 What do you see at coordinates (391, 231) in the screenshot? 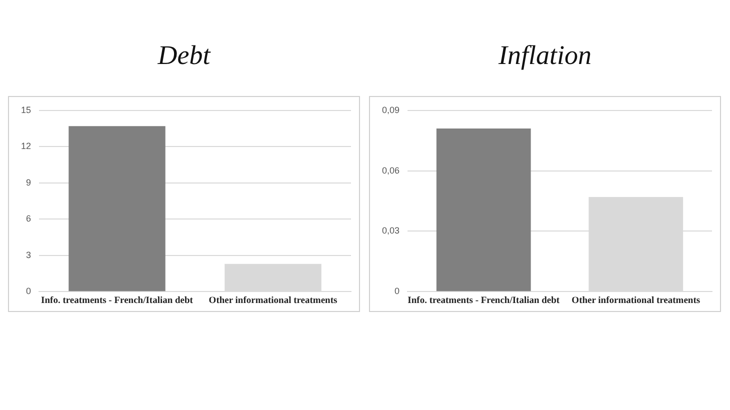
I see `y-tick-label: 0,03` at bounding box center [391, 231].